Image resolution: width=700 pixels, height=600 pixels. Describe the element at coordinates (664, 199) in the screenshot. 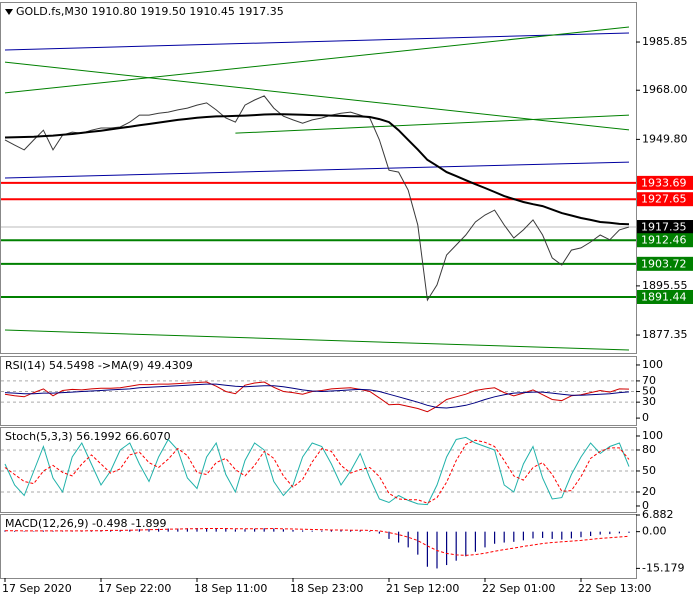

I see `level-label: 1927.65` at that location.